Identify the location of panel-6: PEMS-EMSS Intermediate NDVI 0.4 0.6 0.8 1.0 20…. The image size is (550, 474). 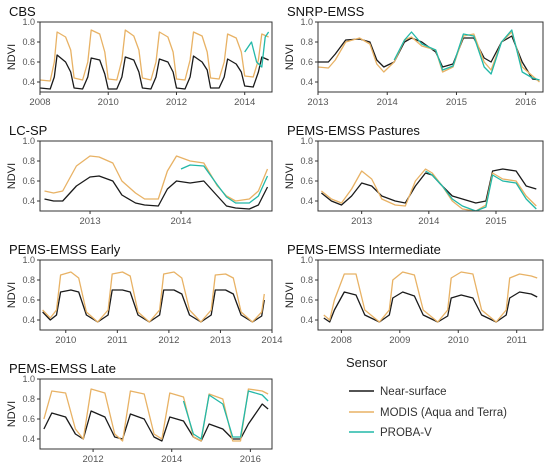
(414, 294).